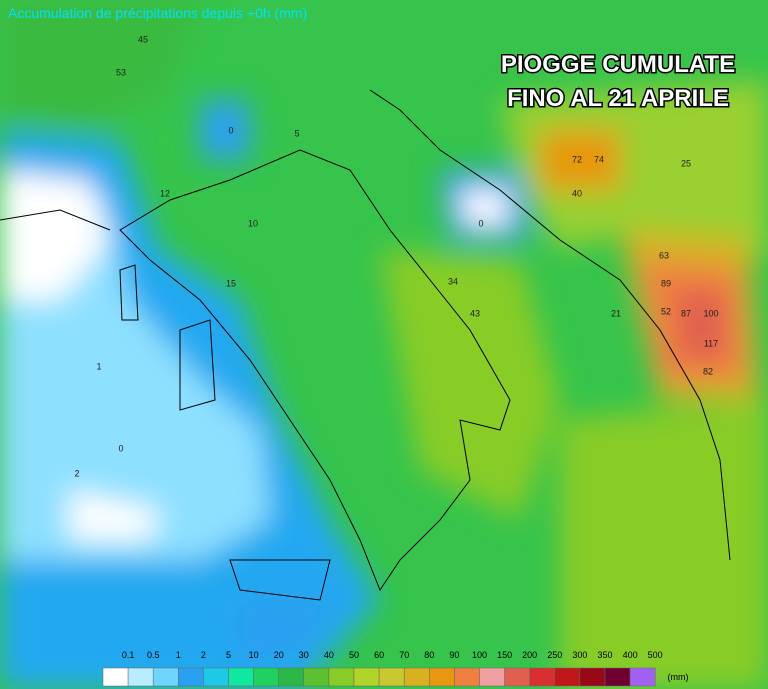 Image resolution: width=768 pixels, height=689 pixels. What do you see at coordinates (329, 655) in the screenshot?
I see `legend-label: 40` at bounding box center [329, 655].